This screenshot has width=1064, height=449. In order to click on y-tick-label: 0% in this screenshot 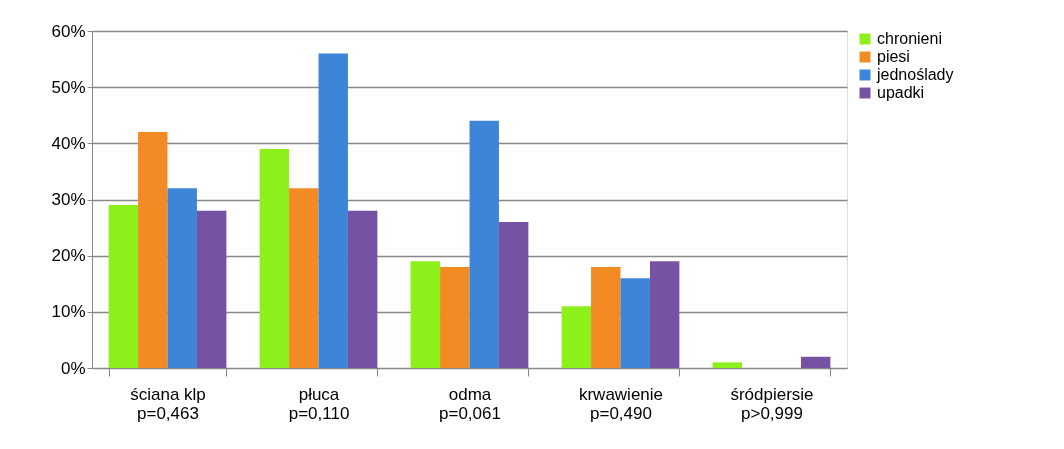, I will do `click(73, 368)`.